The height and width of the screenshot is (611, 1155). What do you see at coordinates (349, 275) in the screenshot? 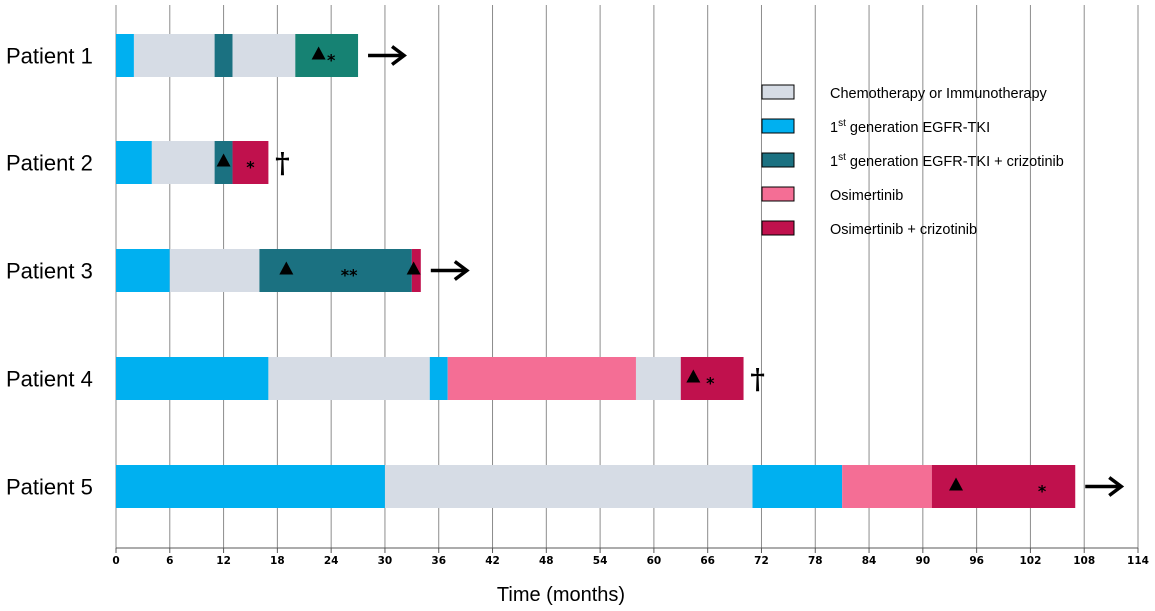
I see `asterisk-marker: **` at bounding box center [349, 275].